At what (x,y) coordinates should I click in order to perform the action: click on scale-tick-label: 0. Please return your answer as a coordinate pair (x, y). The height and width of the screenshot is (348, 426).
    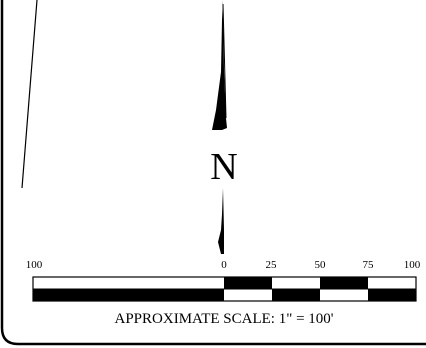
    Looking at the image, I should click on (224, 265).